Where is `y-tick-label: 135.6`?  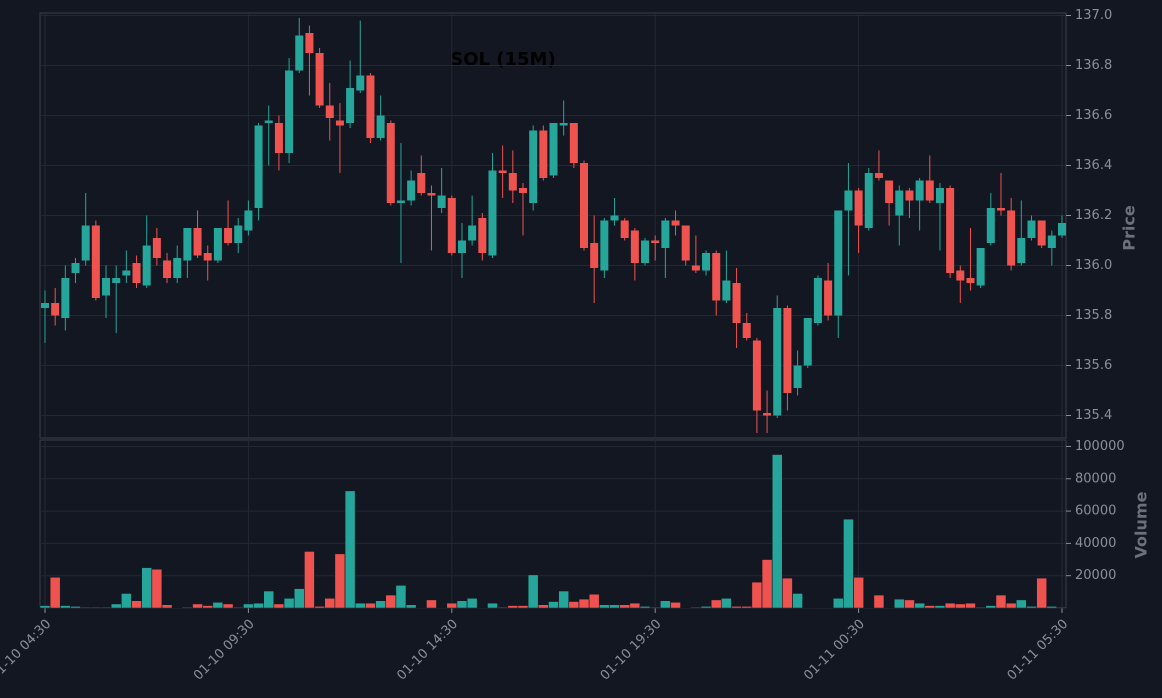
y-tick-label: 135.6 is located at coordinates (1093, 365).